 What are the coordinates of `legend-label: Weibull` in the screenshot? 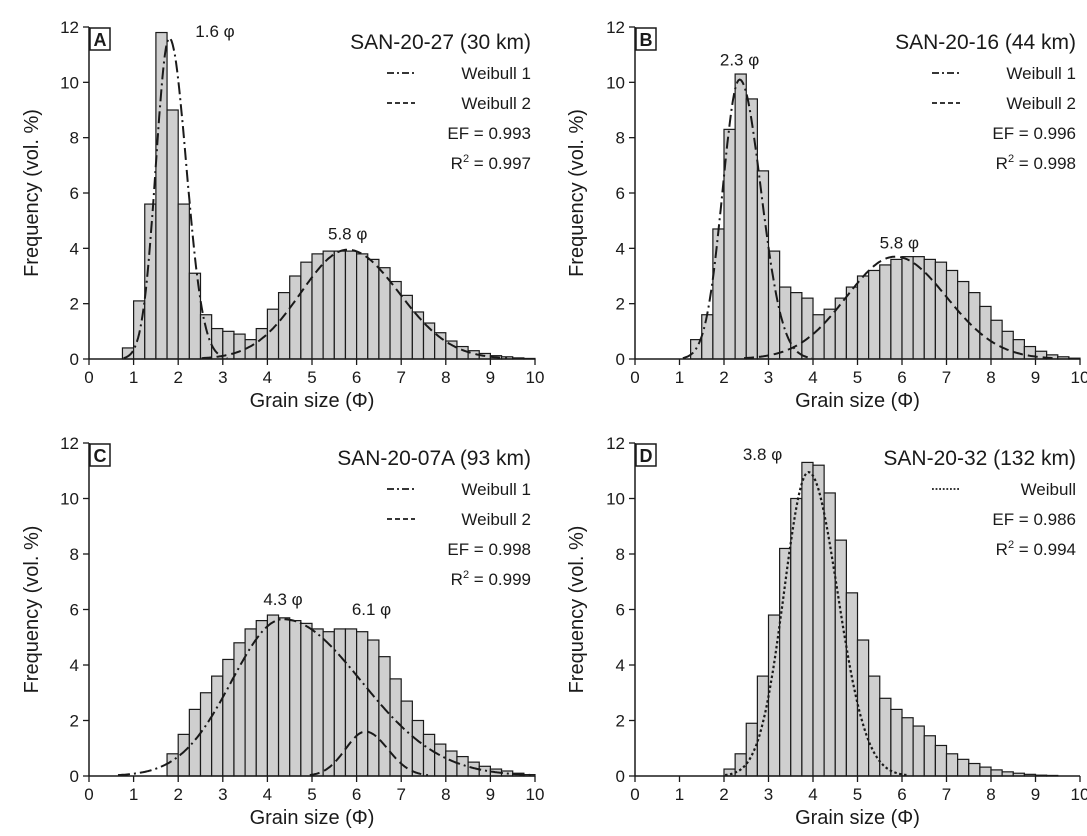 It's located at (1048, 489).